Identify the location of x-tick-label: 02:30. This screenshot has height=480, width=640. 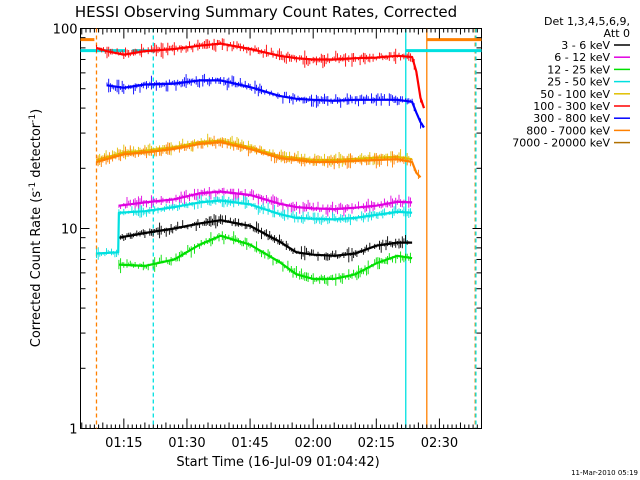
(439, 443).